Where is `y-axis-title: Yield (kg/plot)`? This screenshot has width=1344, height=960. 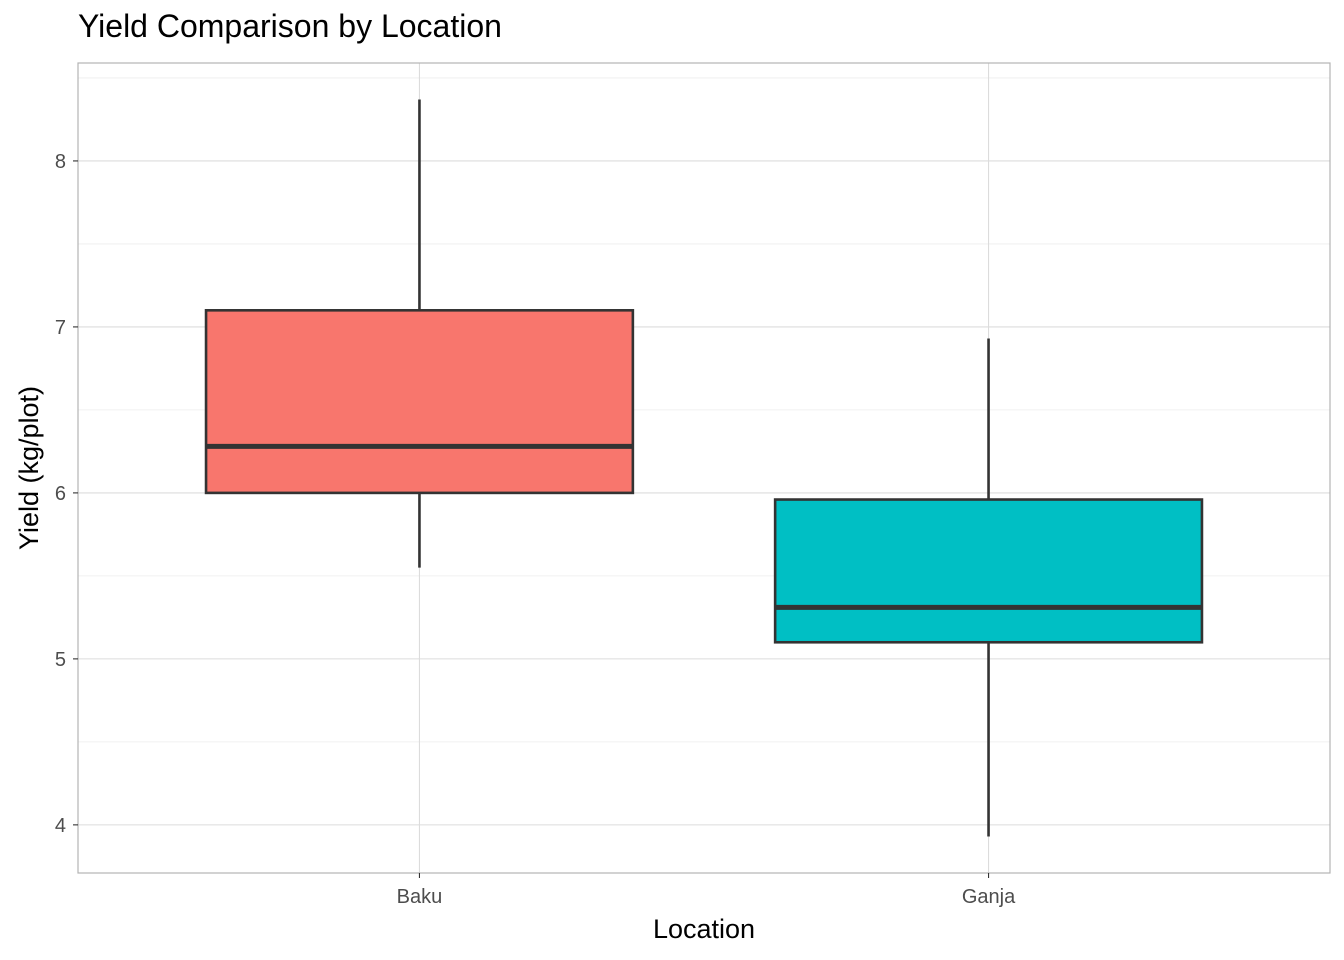
y-axis-title: Yield (kg/plot) is located at coordinates (29, 468).